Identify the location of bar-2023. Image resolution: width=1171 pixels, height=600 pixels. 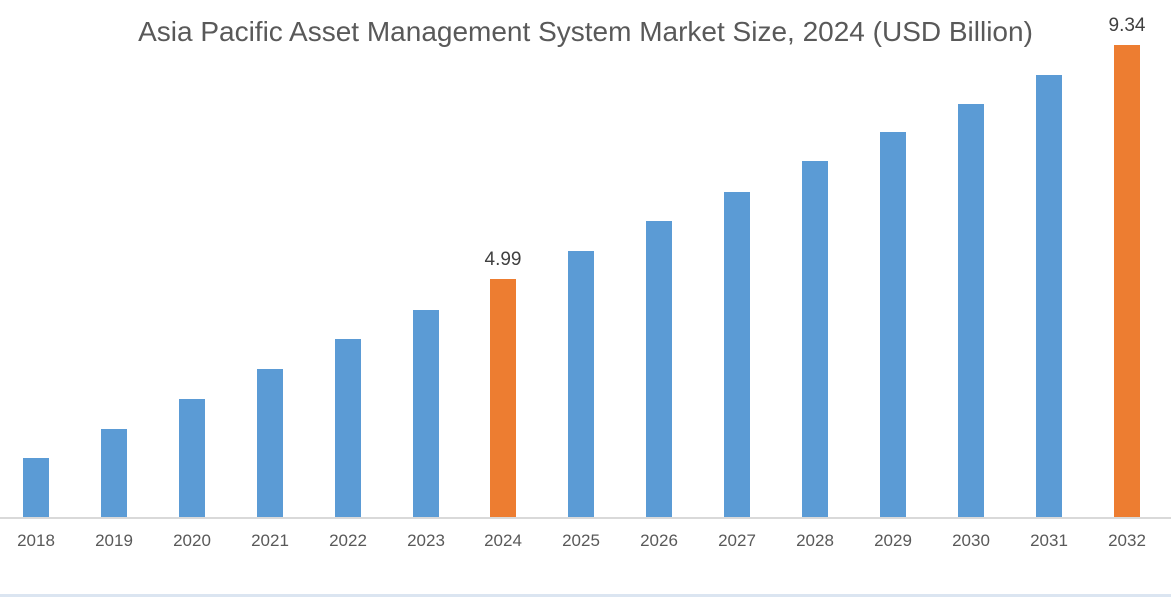
(426, 413).